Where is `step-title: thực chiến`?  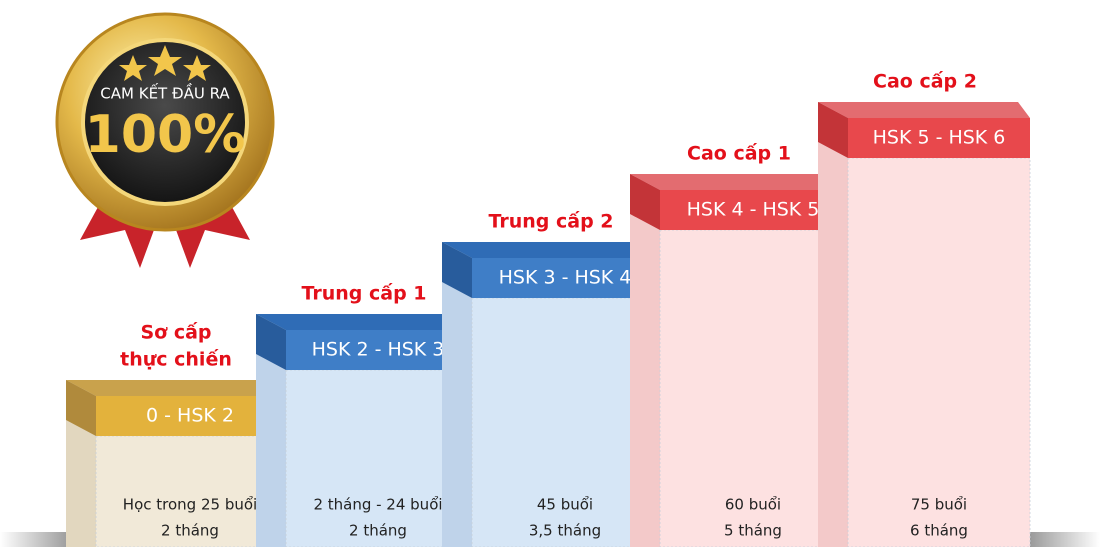
step-title: thực chiến is located at coordinates (176, 359).